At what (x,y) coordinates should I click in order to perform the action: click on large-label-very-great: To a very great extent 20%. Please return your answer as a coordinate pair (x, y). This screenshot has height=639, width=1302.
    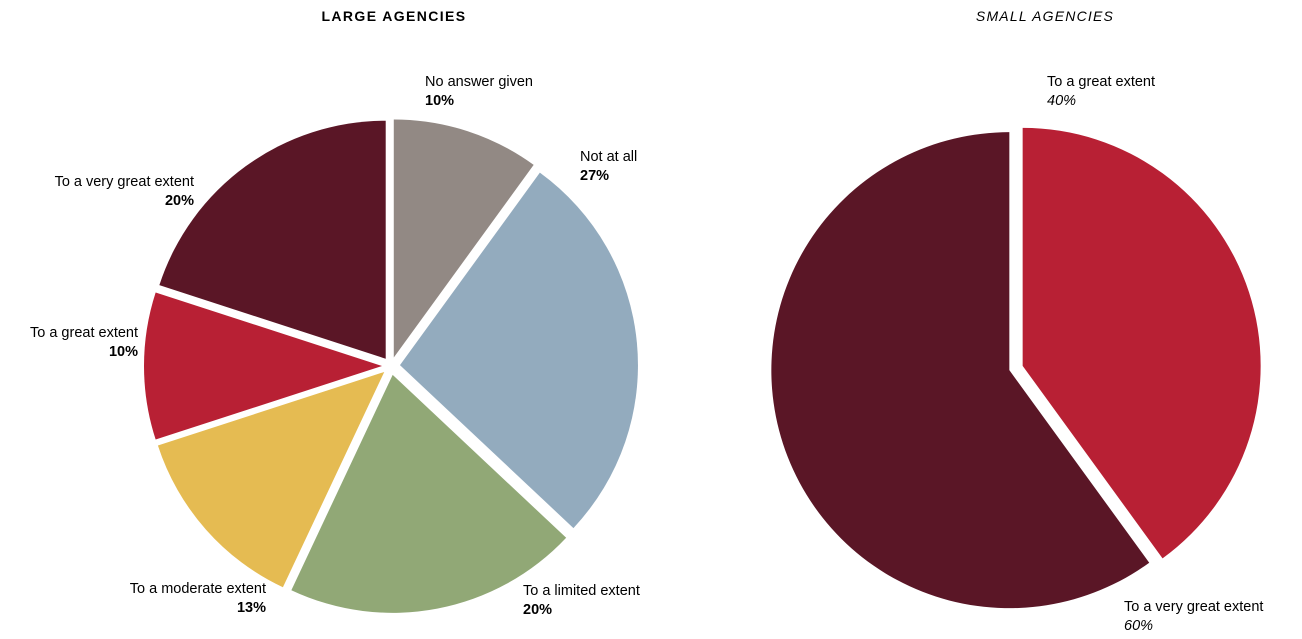
    Looking at the image, I should click on (124, 192).